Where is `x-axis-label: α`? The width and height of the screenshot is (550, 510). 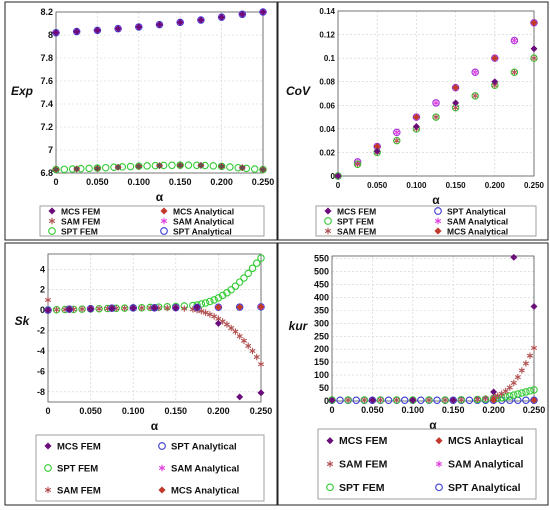 x-axis-label: α is located at coordinates (160, 197).